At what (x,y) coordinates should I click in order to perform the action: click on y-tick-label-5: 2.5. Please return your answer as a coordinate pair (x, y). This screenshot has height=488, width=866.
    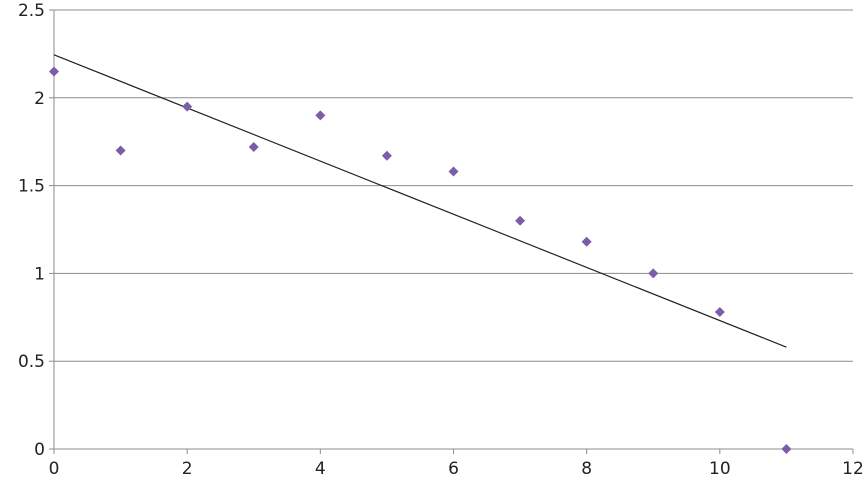
    Looking at the image, I should click on (31, 11).